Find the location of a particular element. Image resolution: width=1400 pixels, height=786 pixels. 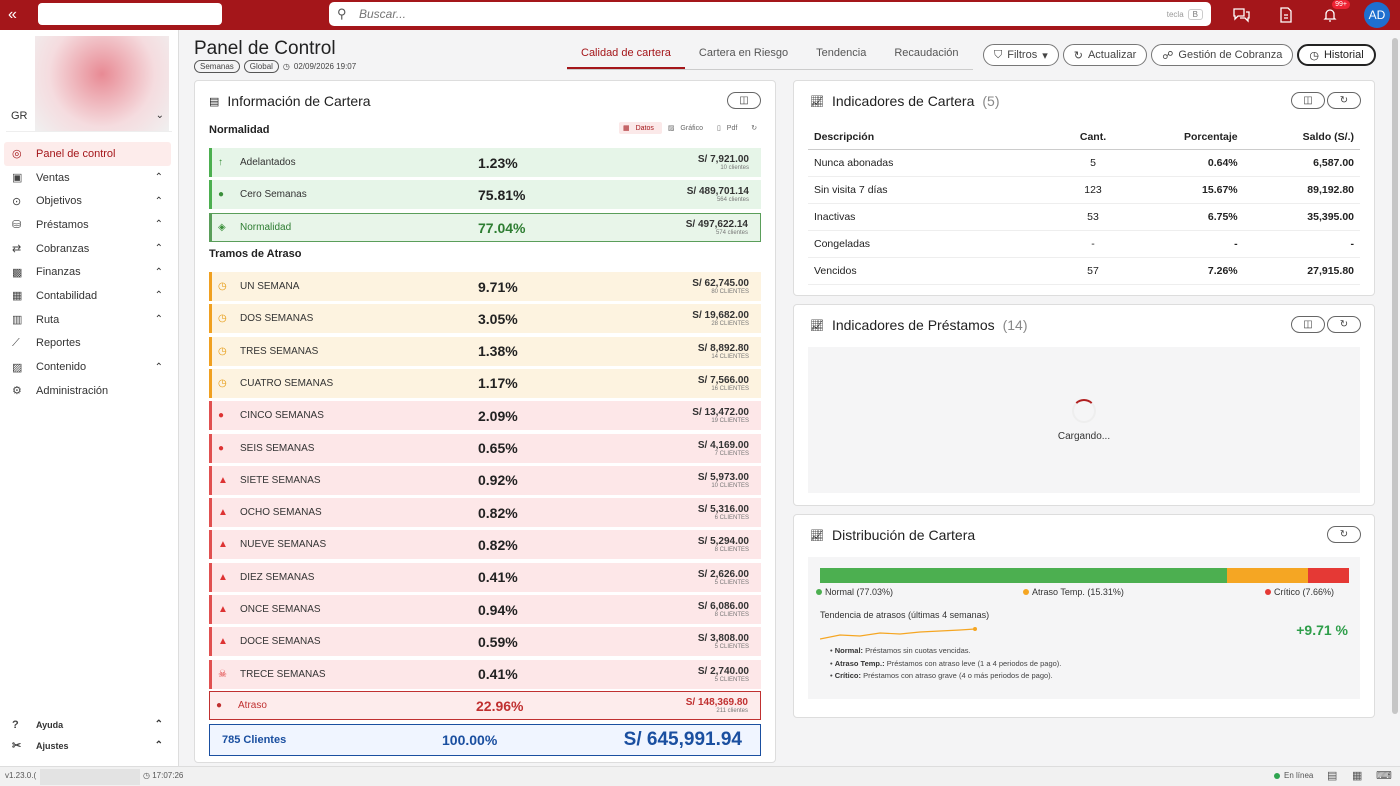

col-header-saldo: Saldo (S/.) is located at coordinates (1301, 137).